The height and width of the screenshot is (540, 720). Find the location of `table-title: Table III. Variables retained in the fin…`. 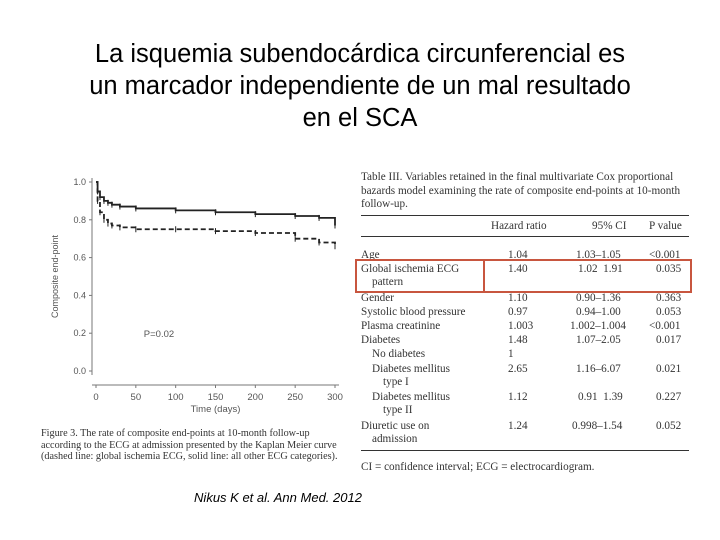

table-title: Table III. Variables retained in the fin… is located at coordinates (527, 191).